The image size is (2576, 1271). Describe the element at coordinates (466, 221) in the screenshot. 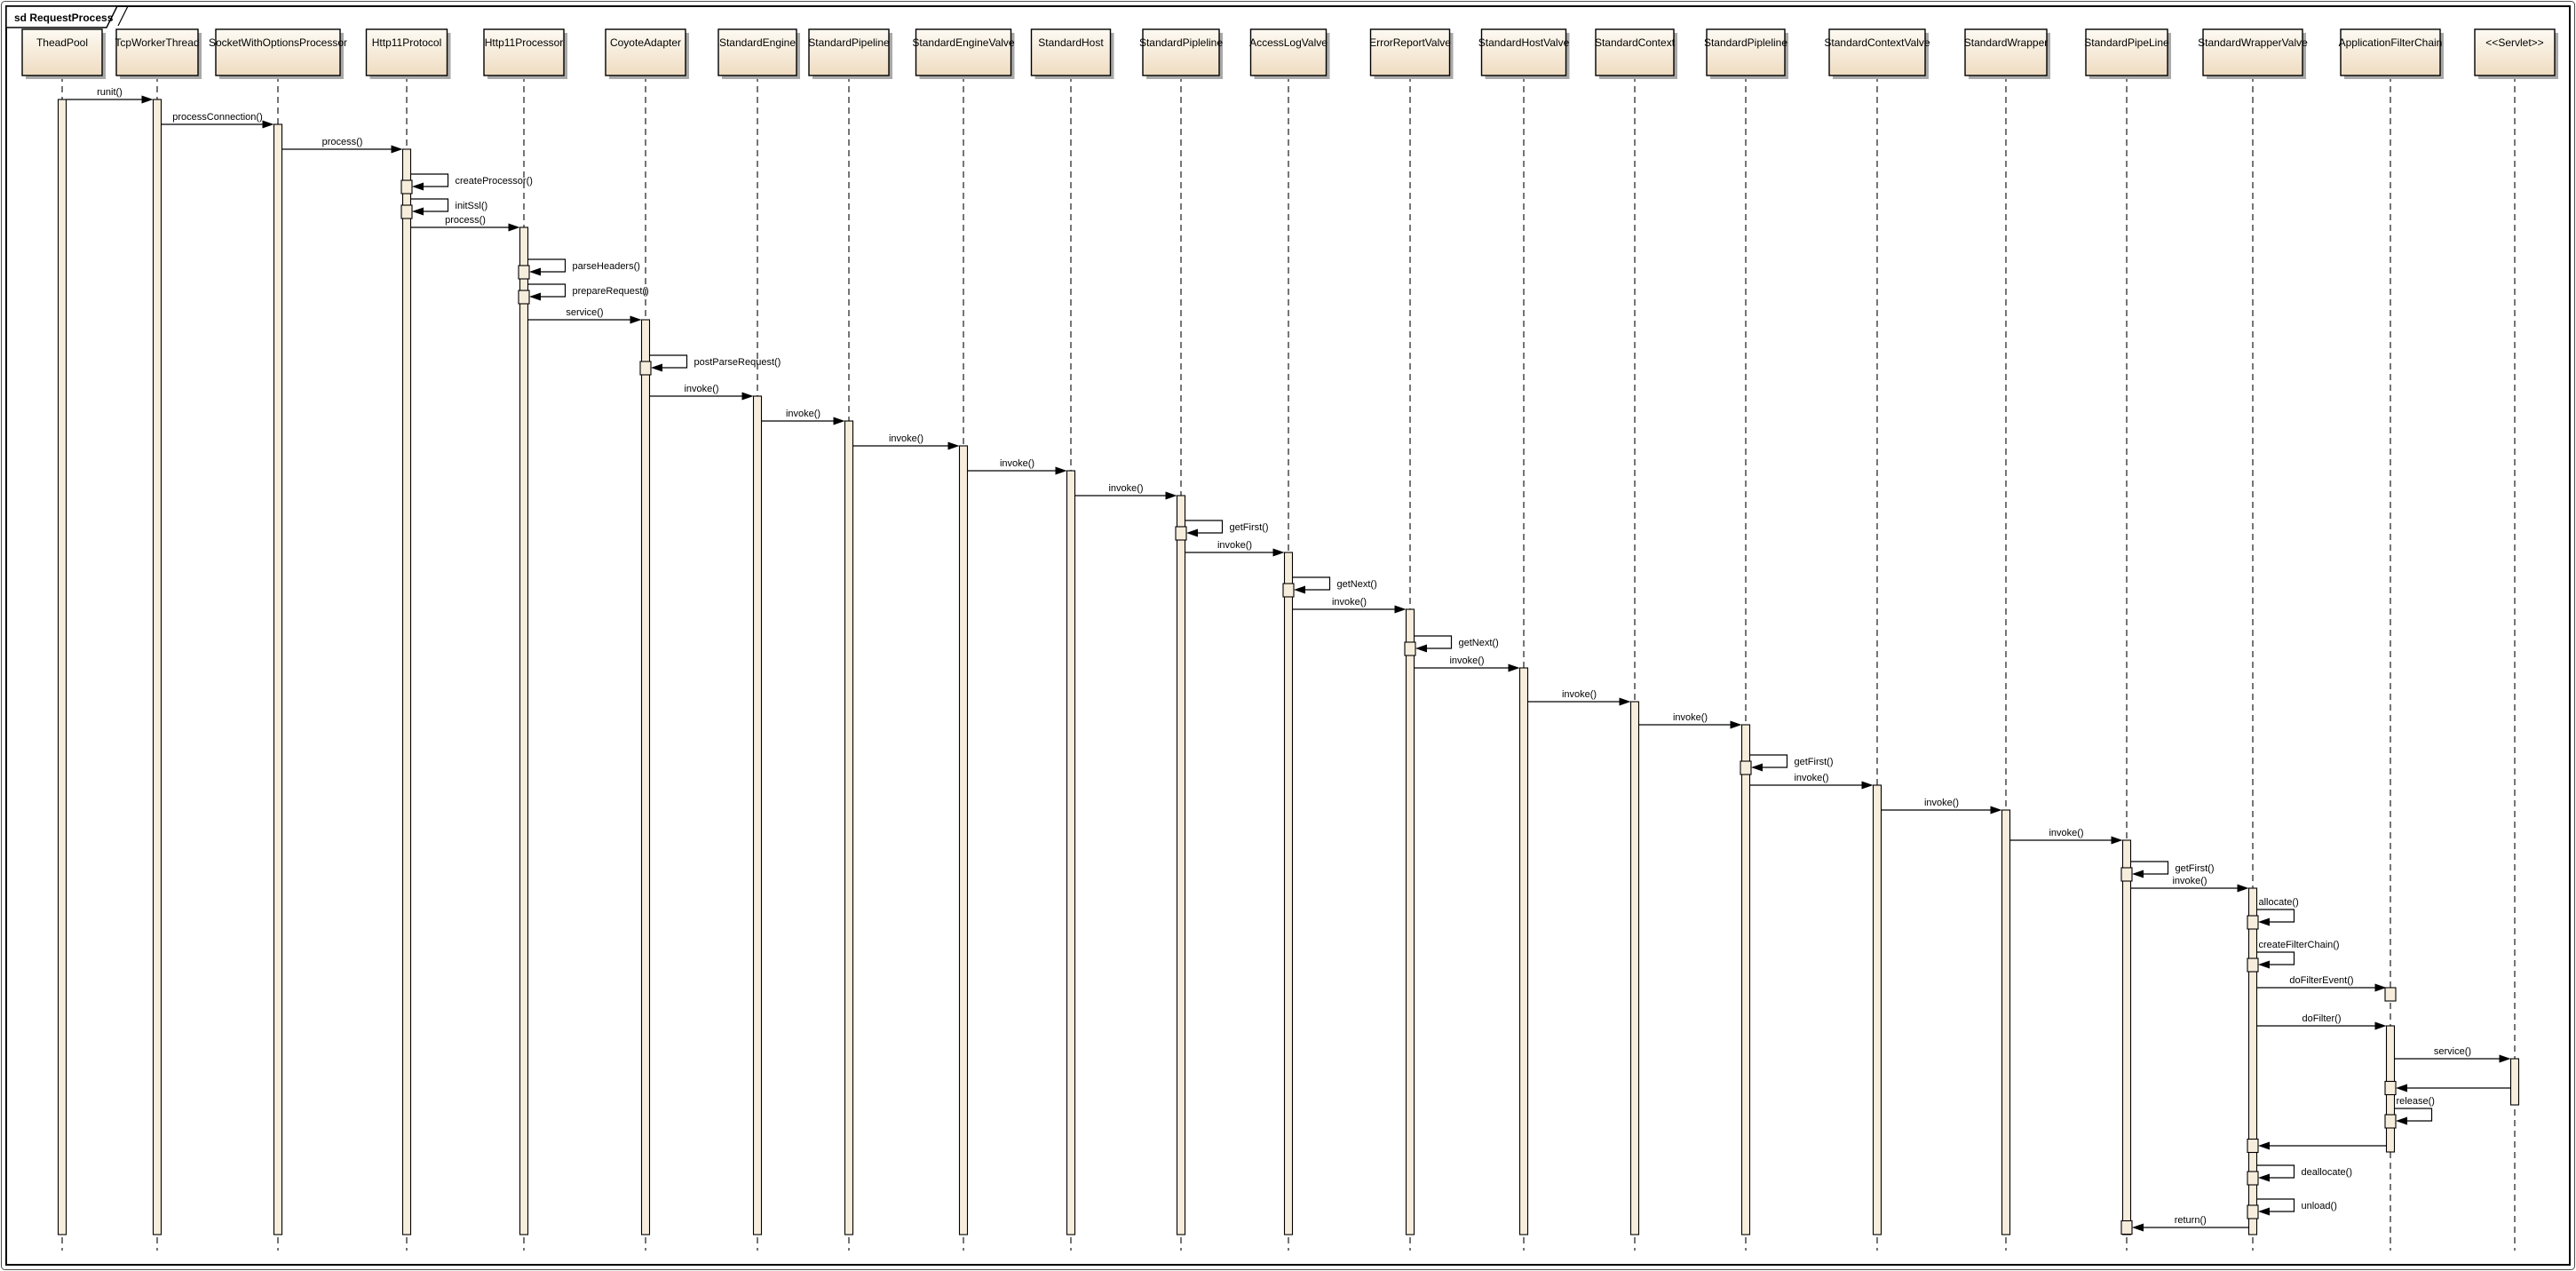

I see `message-label-process()-5: process()` at that location.